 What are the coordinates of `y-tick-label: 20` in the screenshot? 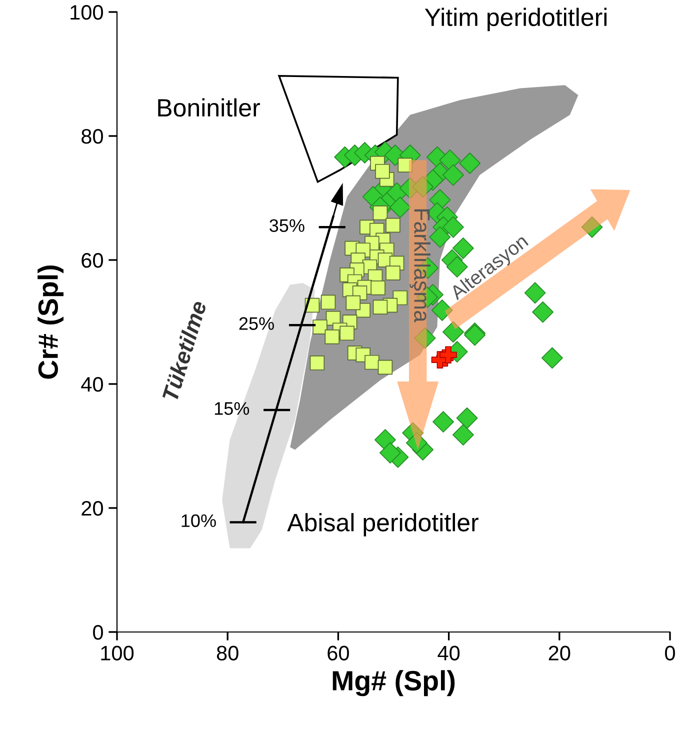 It's located at (92, 508).